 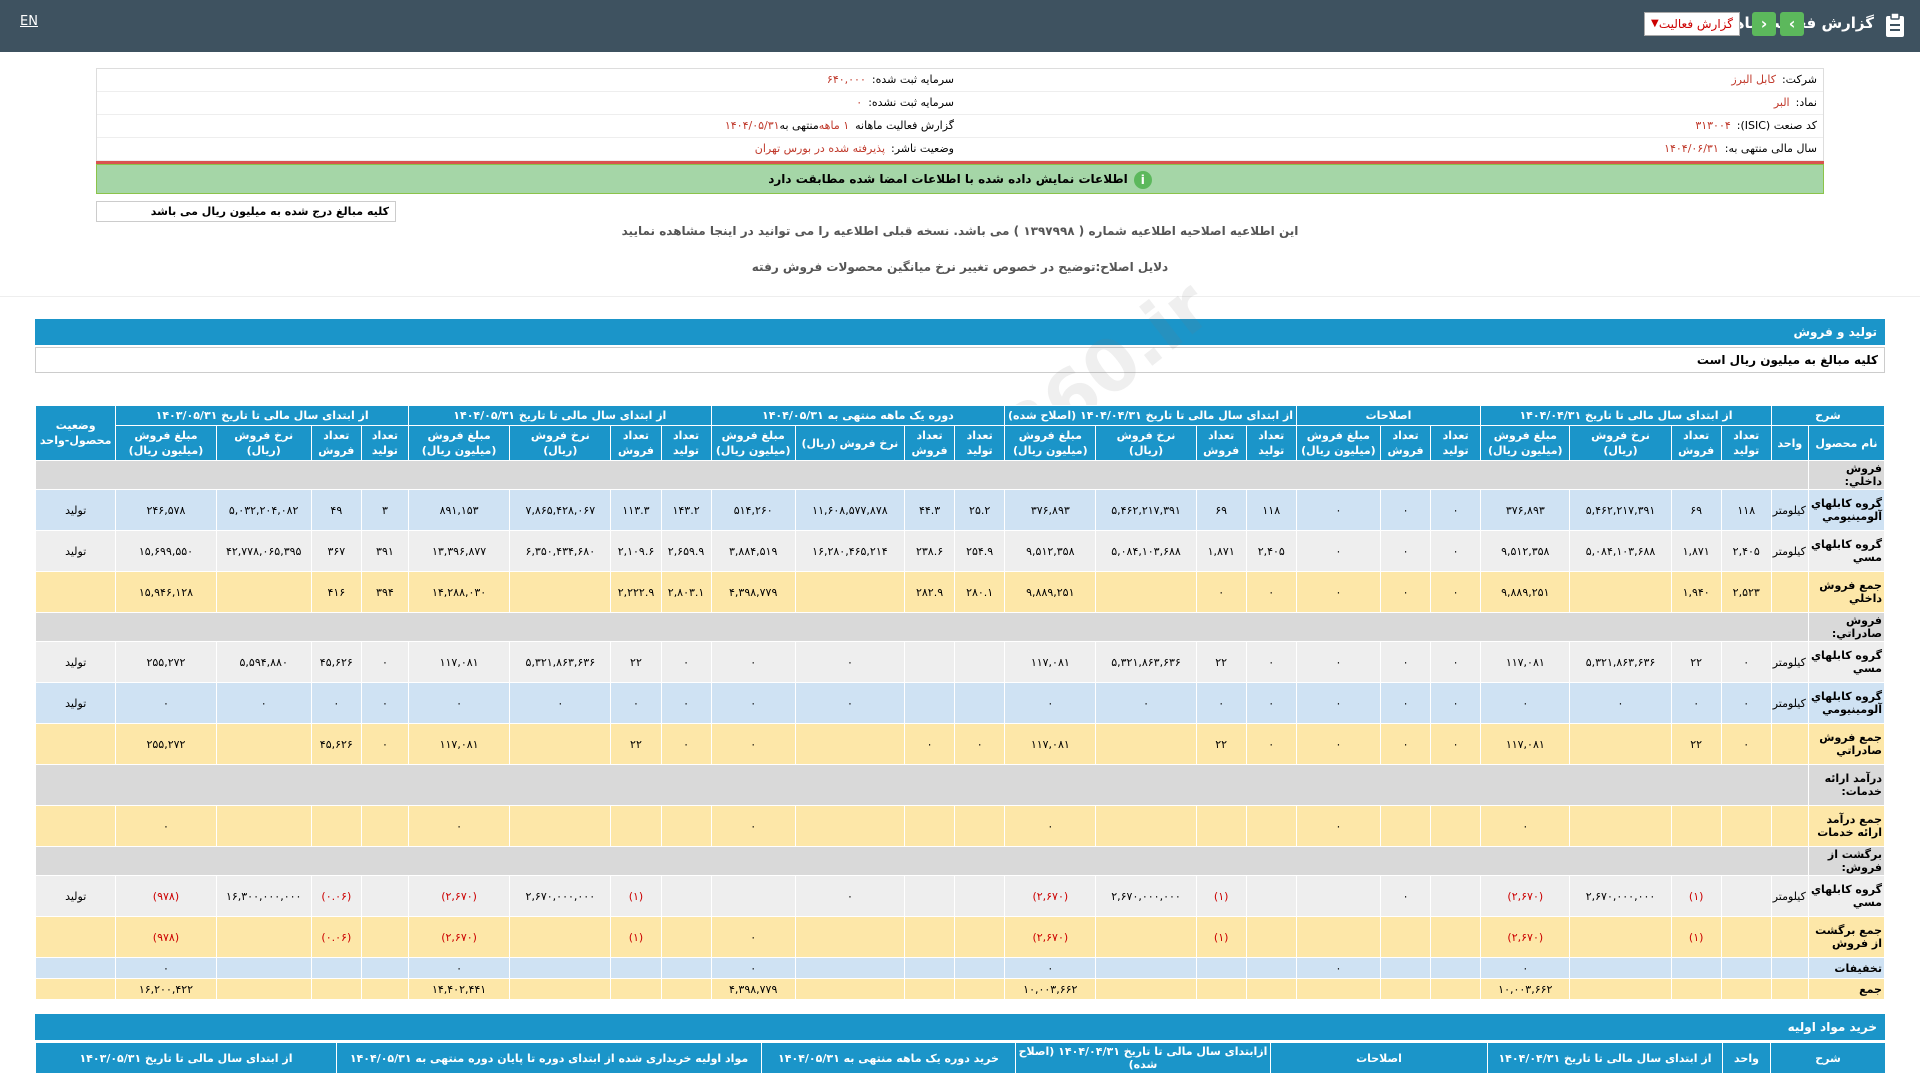 What do you see at coordinates (459, 662) in the screenshot?
I see `table-cell: ۱۱۷,۰۸۱` at bounding box center [459, 662].